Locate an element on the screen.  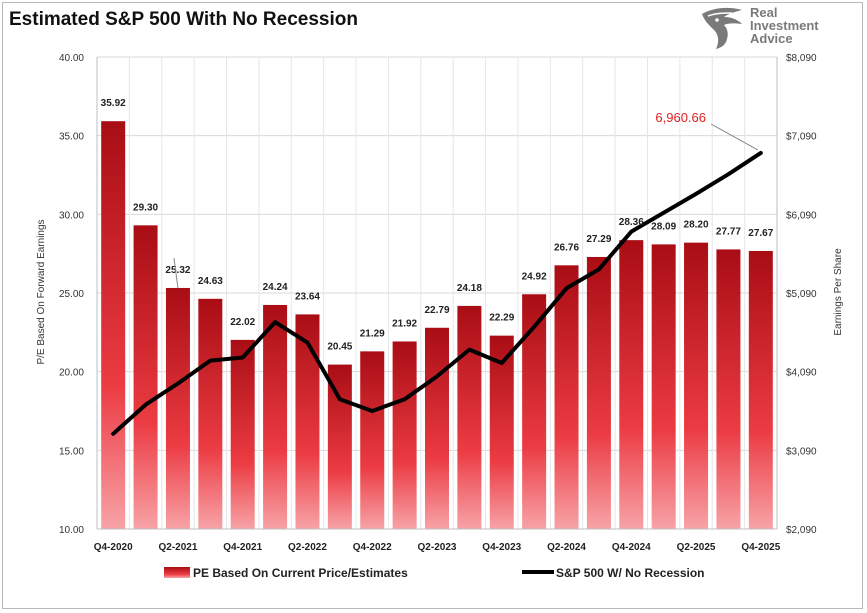
logo: Real Investment Advice is located at coordinates (768, 27).